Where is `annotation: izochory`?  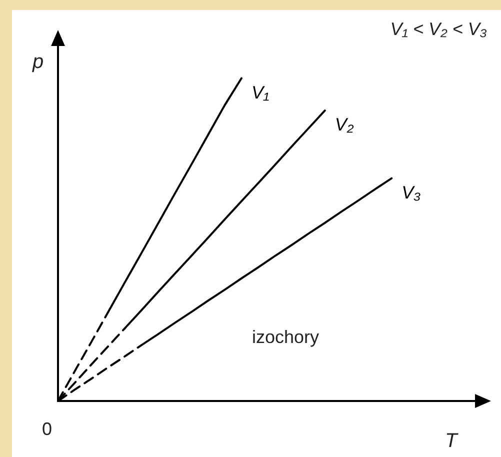
annotation: izochory is located at coordinates (286, 337).